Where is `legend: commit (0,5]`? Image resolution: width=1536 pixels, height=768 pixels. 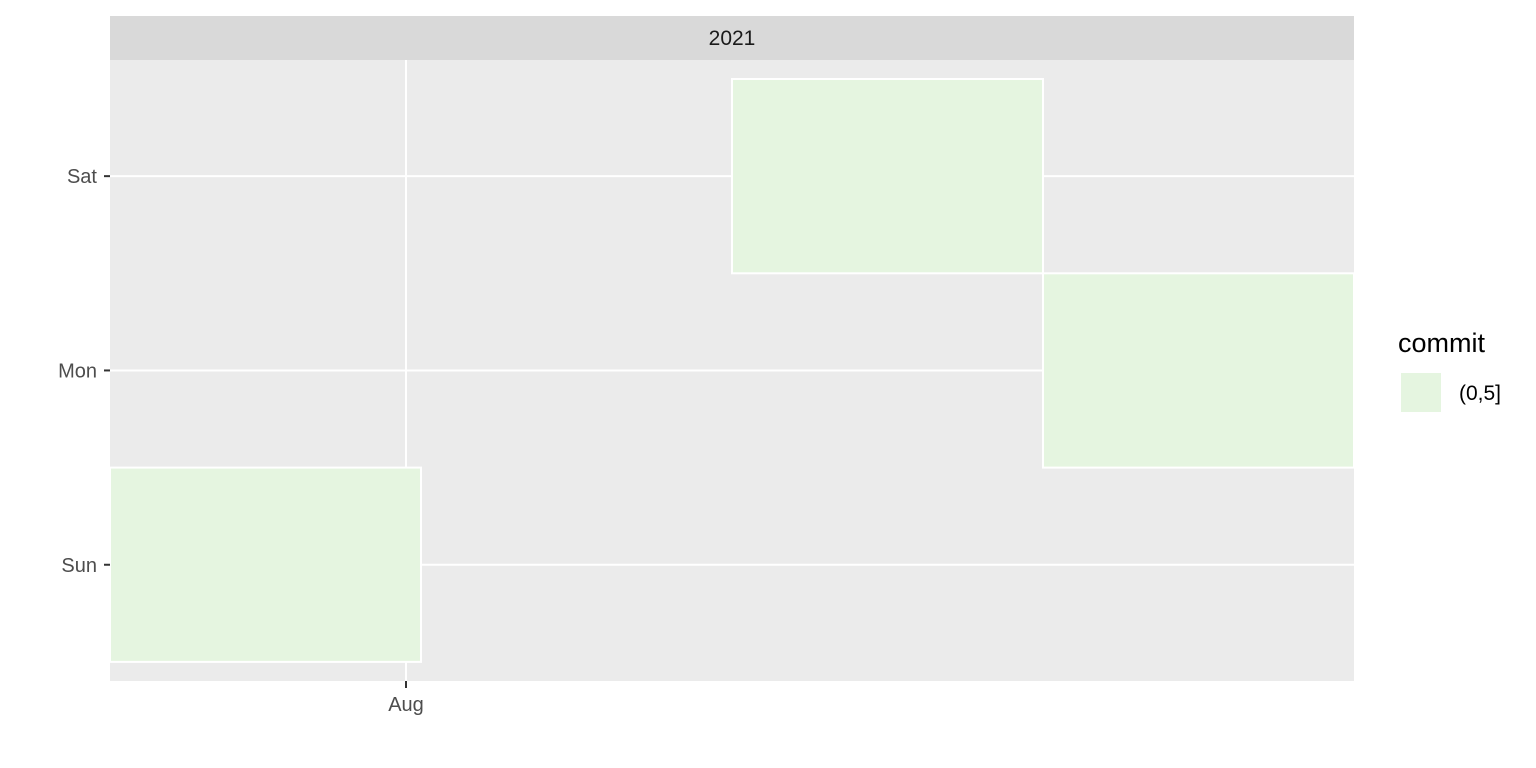 legend: commit (0,5] is located at coordinates (1449, 371).